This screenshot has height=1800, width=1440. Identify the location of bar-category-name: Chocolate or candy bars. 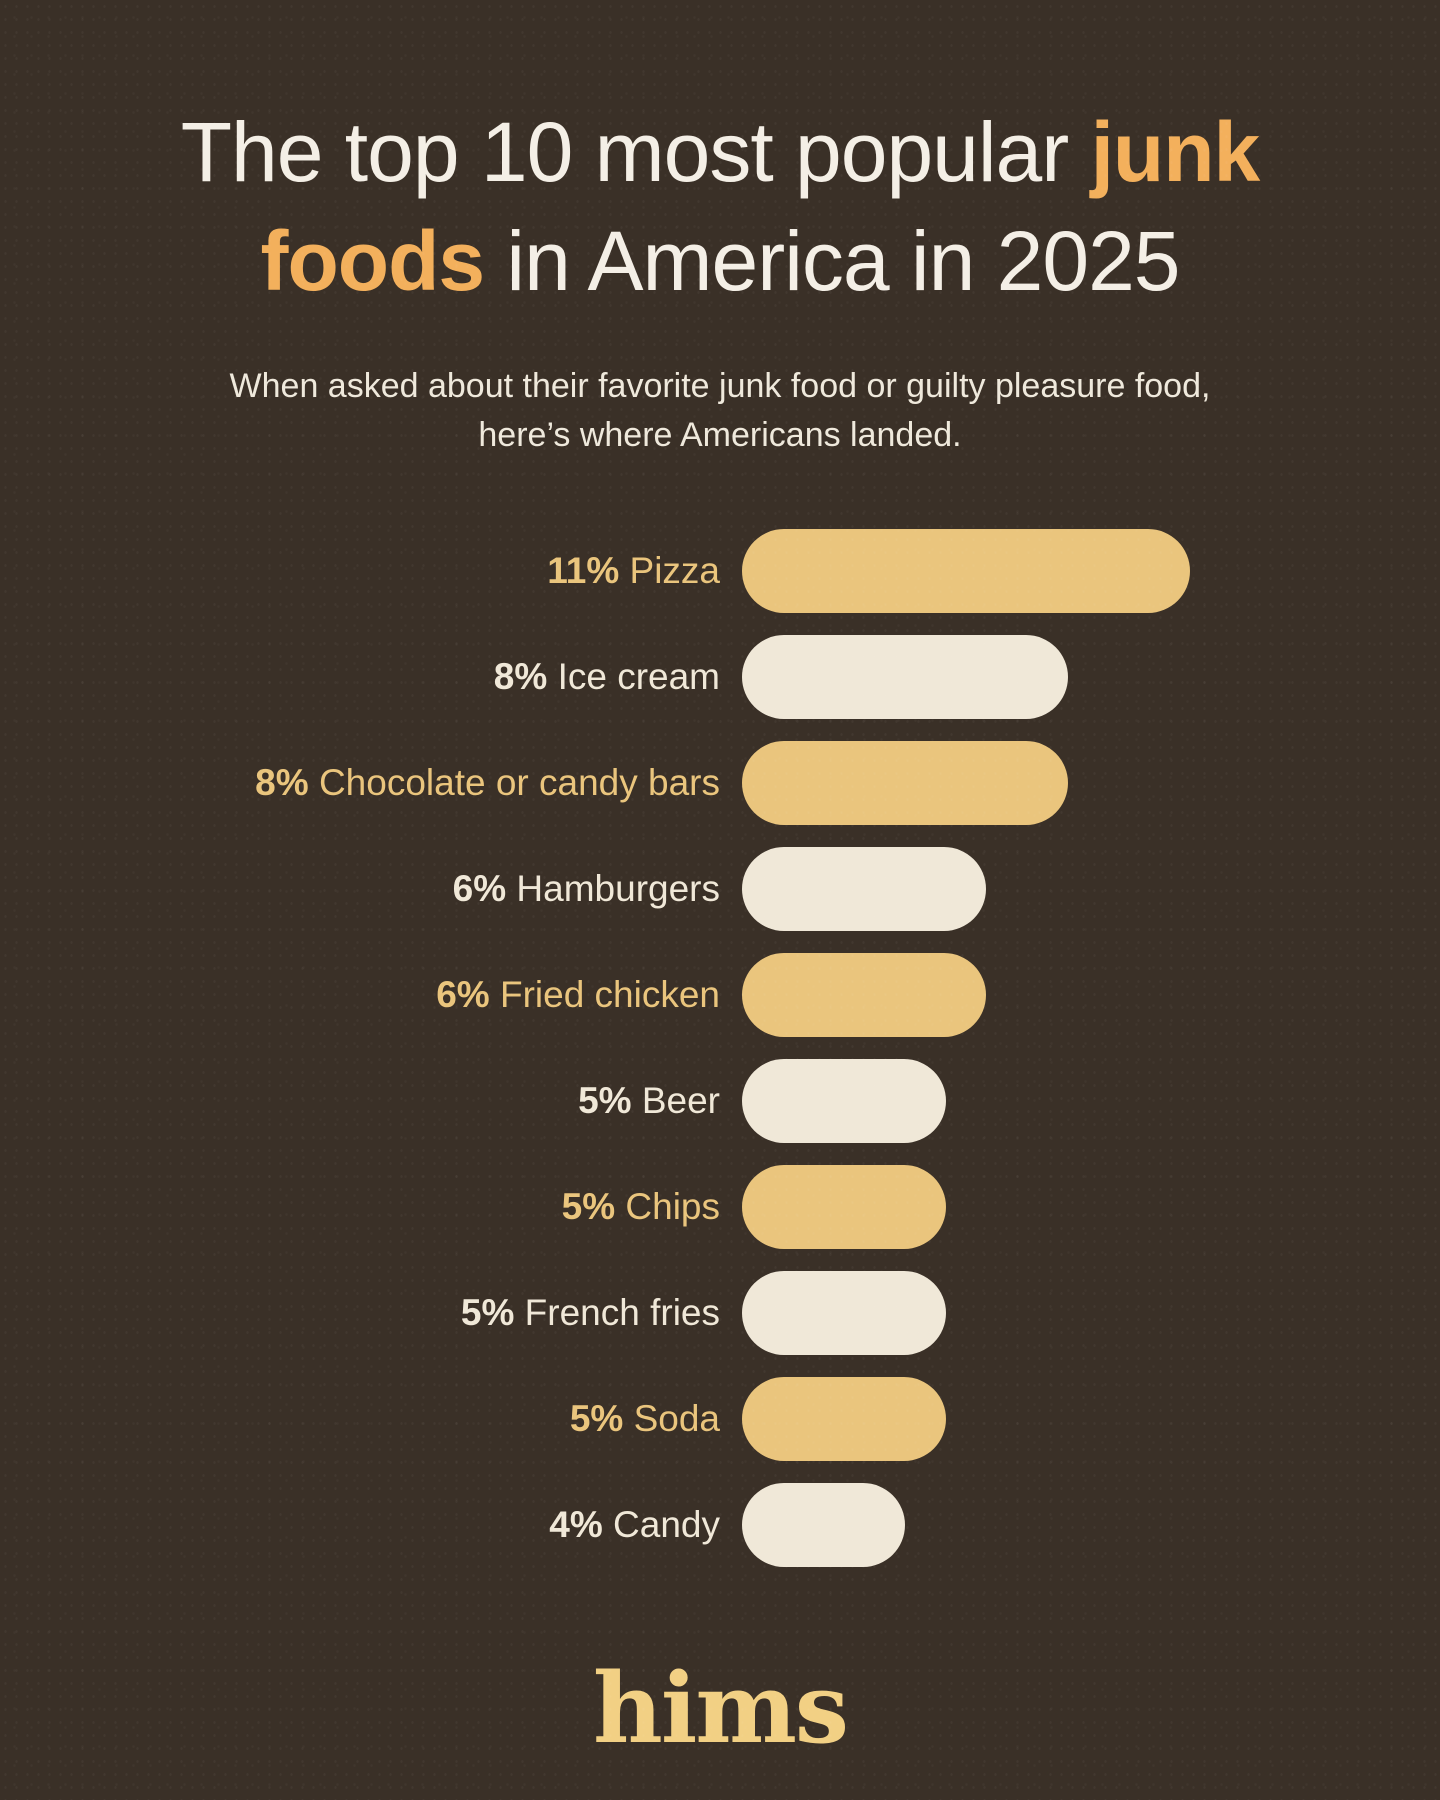
(519, 782).